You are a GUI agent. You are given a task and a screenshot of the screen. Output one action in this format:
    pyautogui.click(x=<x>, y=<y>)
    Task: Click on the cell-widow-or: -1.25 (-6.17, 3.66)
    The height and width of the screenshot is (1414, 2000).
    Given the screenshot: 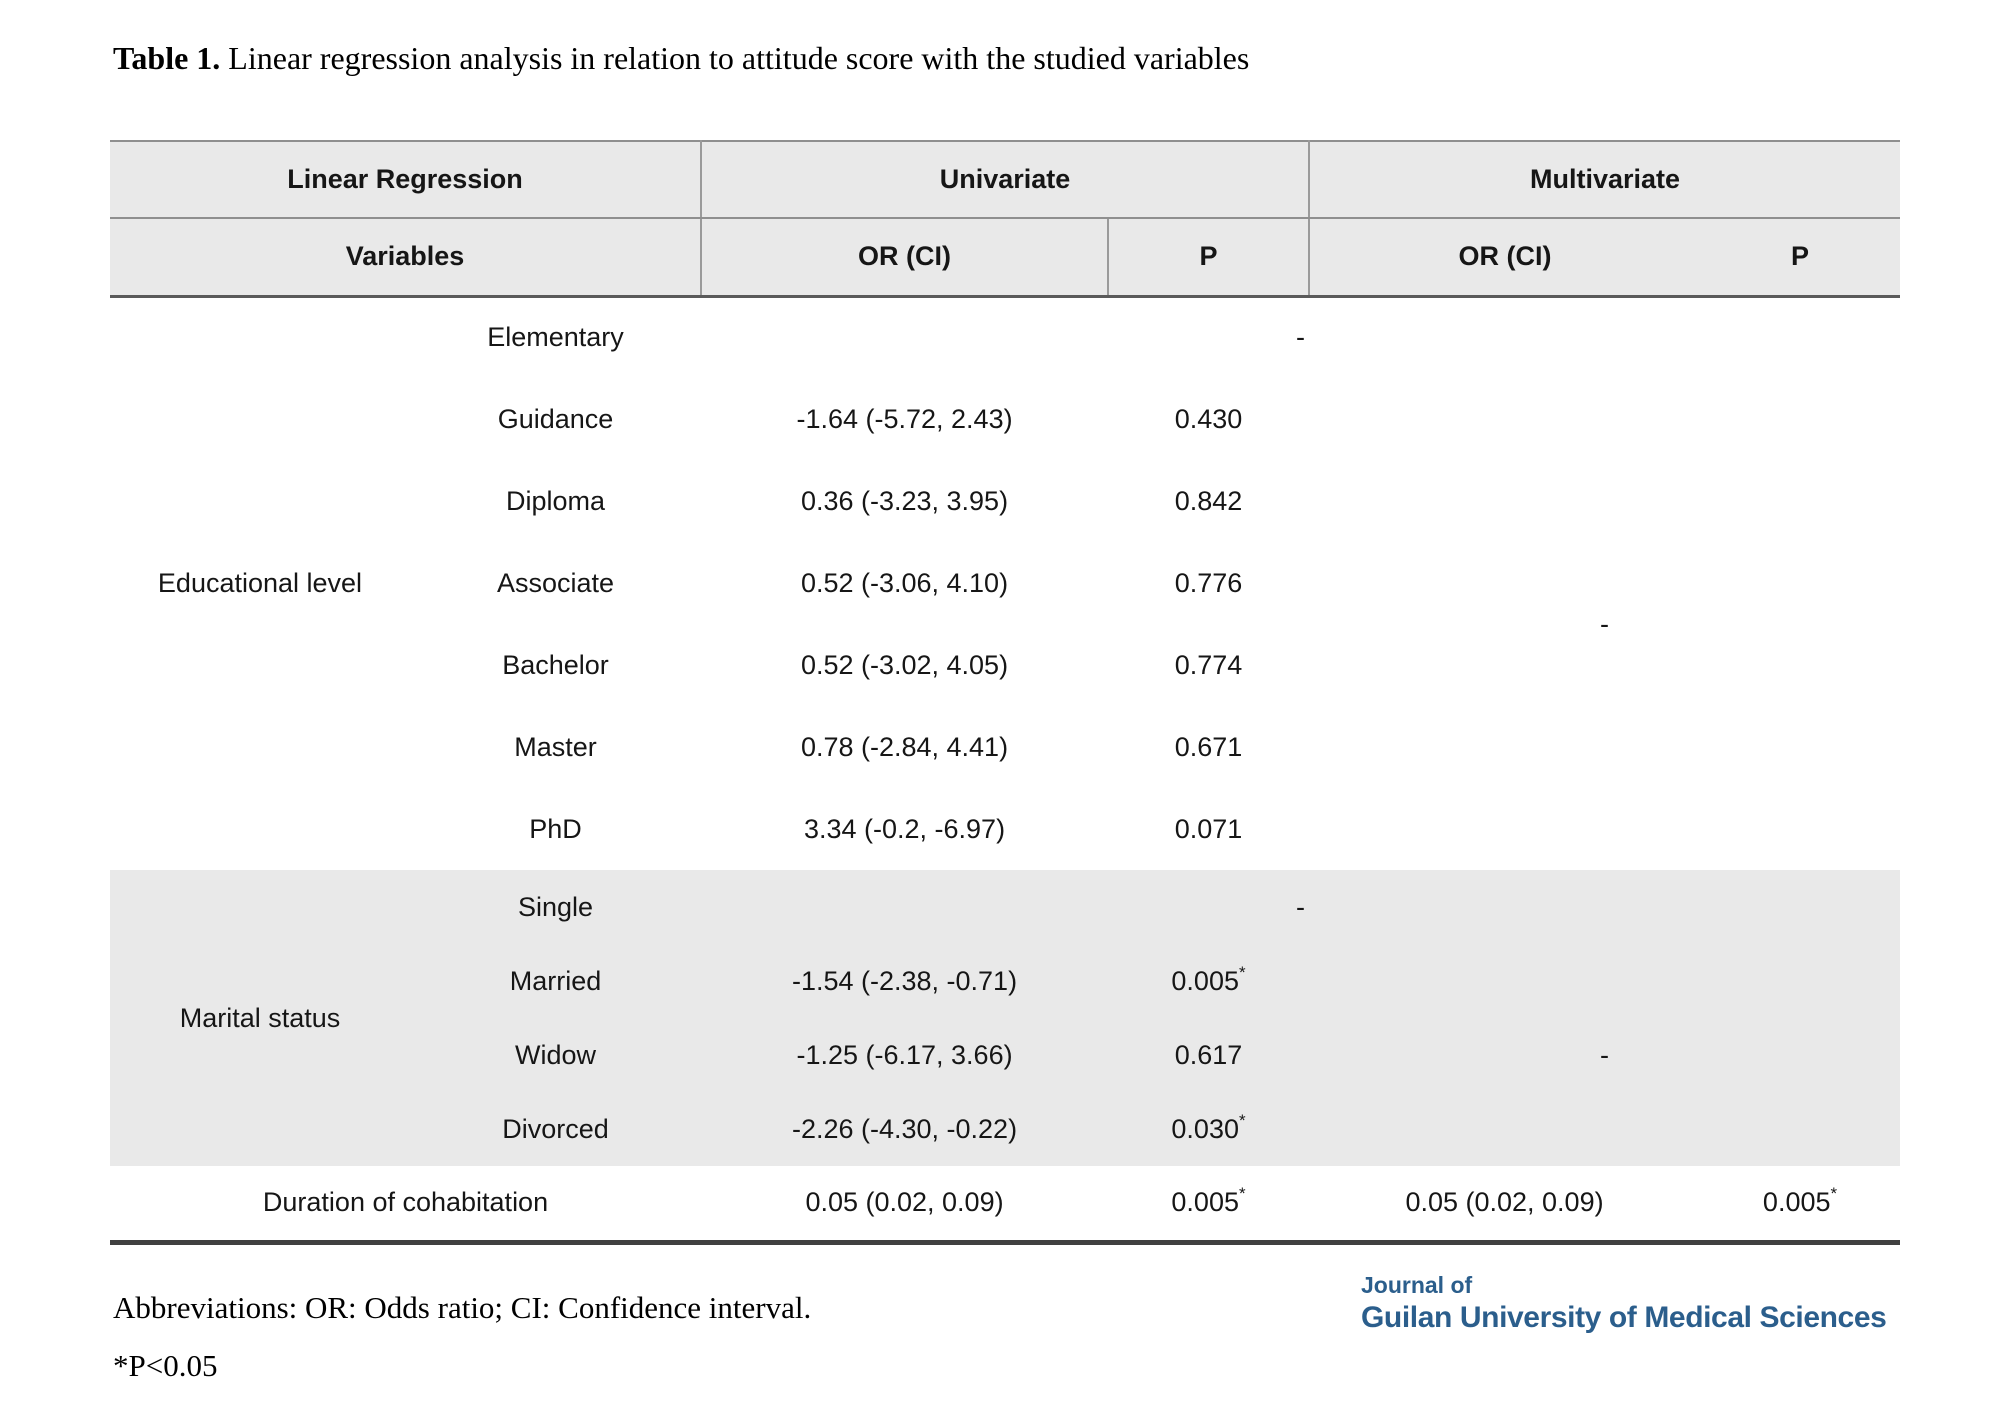 What is the action you would take?
    pyautogui.click(x=905, y=1055)
    